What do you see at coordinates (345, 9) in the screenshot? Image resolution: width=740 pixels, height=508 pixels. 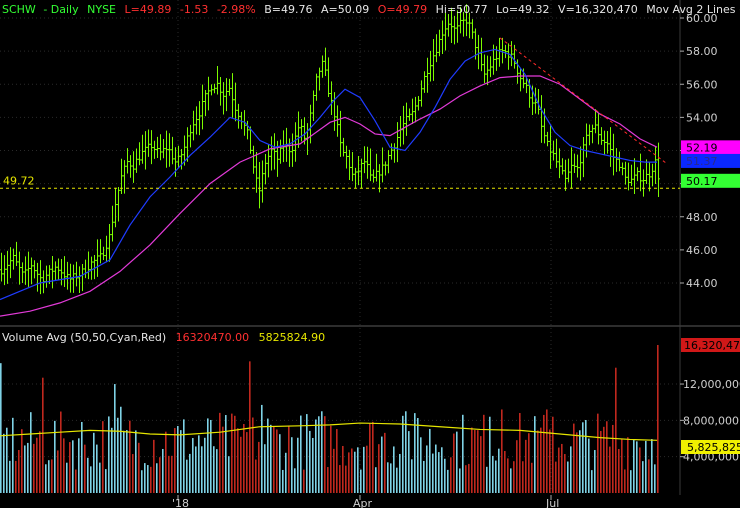 I see `ask: A=50.09` at bounding box center [345, 9].